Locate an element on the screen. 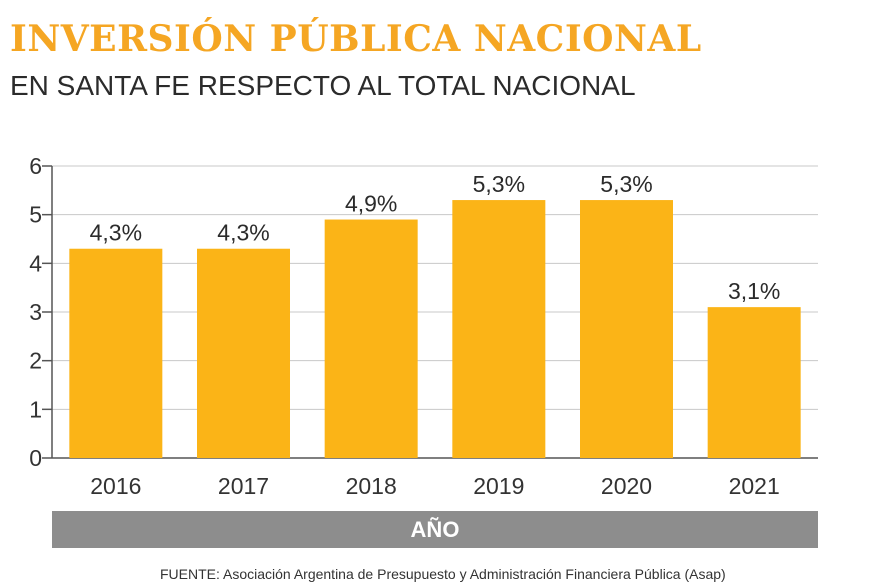  data-label: 4,9% is located at coordinates (371, 204).